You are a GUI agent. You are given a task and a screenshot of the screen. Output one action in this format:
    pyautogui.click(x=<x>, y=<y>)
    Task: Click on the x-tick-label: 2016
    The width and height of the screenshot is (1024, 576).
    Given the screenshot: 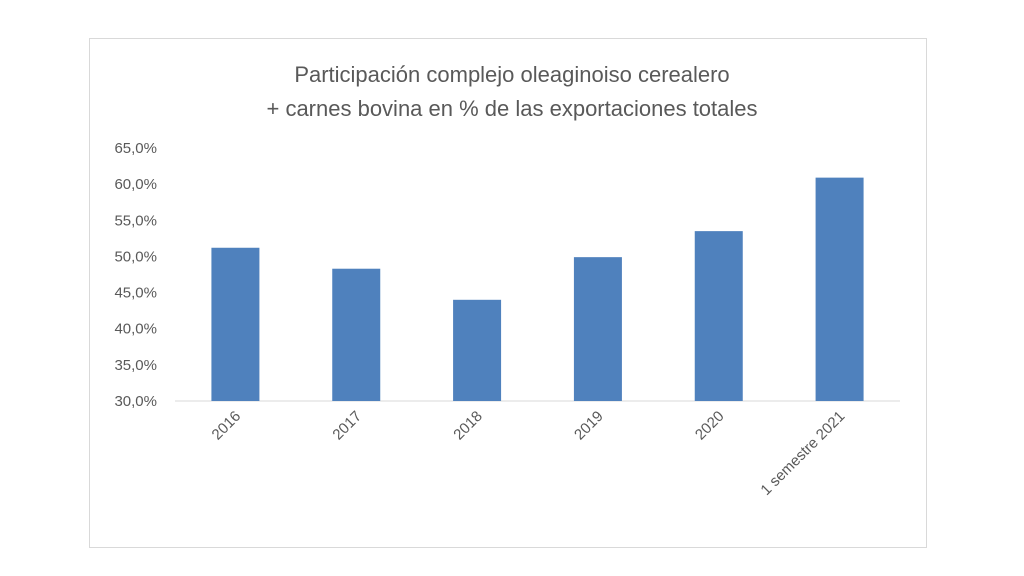 What is the action you would take?
    pyautogui.click(x=227, y=426)
    